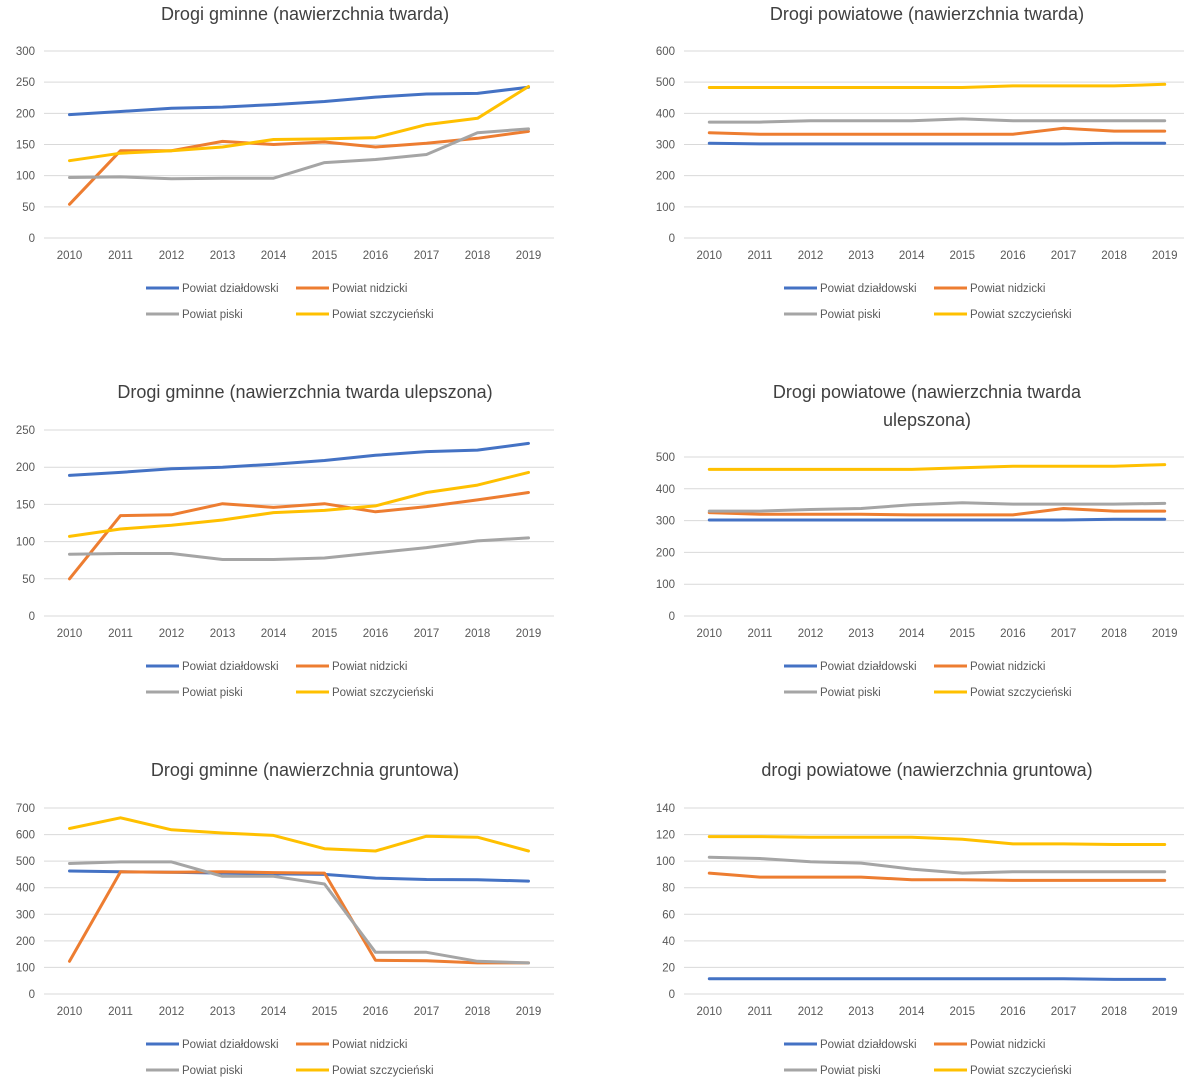  I want to click on chart-title: Drogi powiatowe (nawierzchnia twarda), so click(927, 14).